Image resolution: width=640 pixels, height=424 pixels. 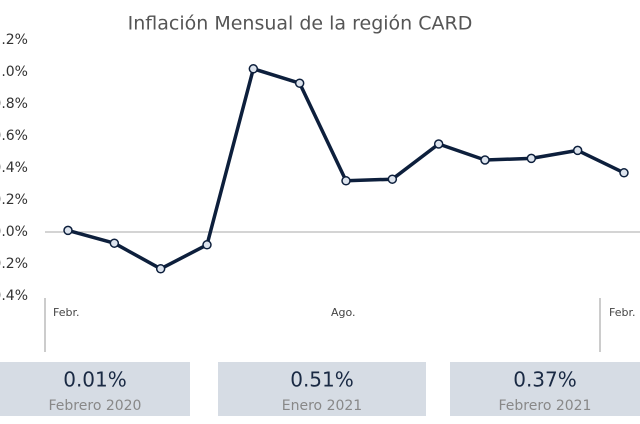 I want to click on card-label: Enero 2021, so click(x=322, y=406).